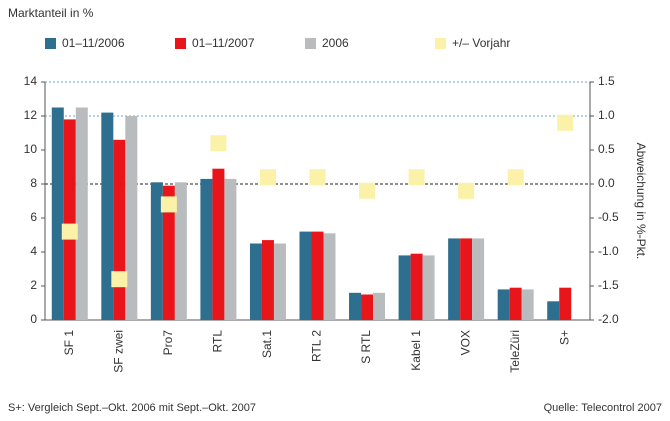  What do you see at coordinates (608, 319) in the screenshot?
I see `y2-tick-label: -2.0` at bounding box center [608, 319].